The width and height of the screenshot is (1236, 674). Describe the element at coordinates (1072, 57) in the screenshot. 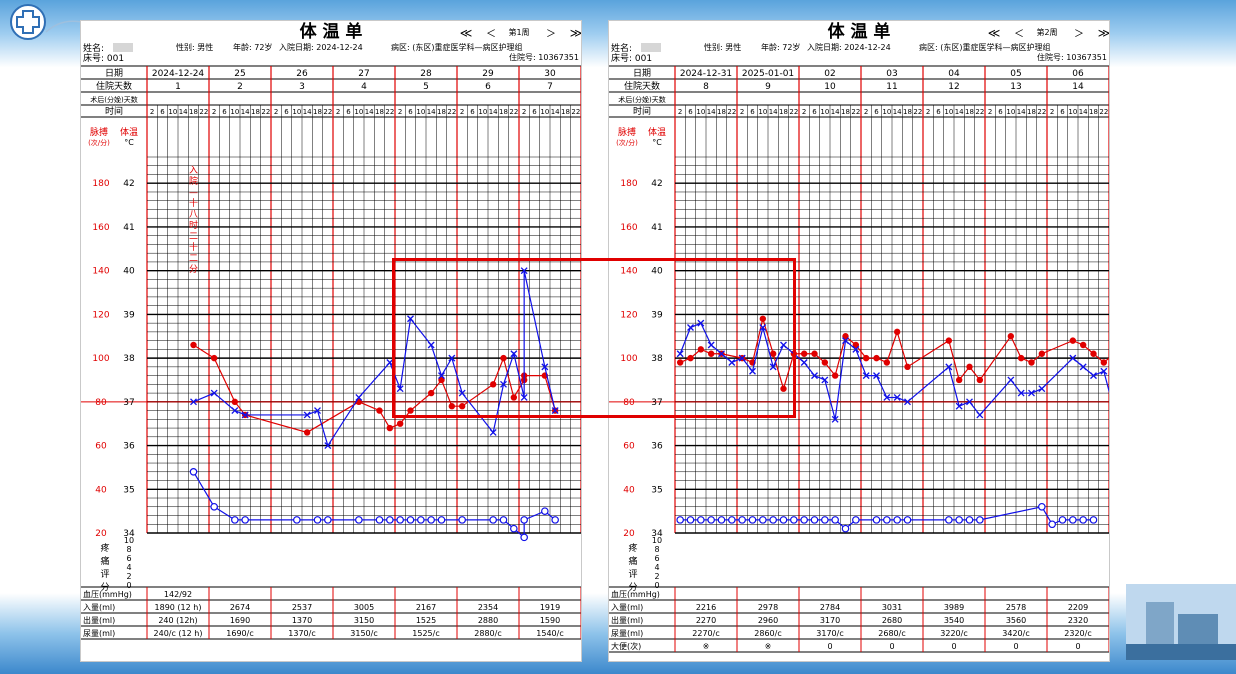

I see `inpatient-number: 住院号: 10367351` at that location.